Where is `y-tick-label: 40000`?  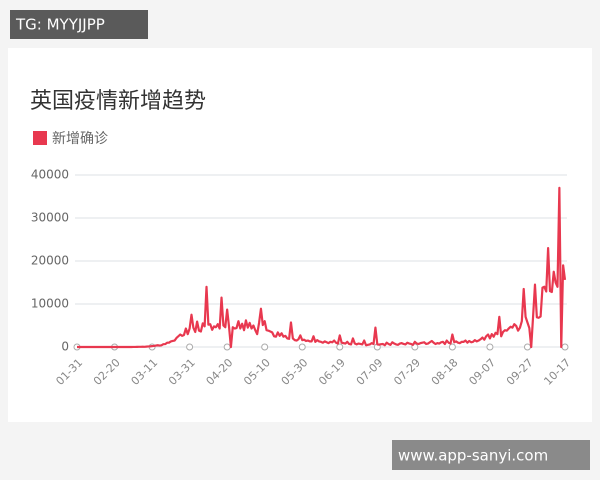 y-tick-label: 40000 is located at coordinates (50, 175).